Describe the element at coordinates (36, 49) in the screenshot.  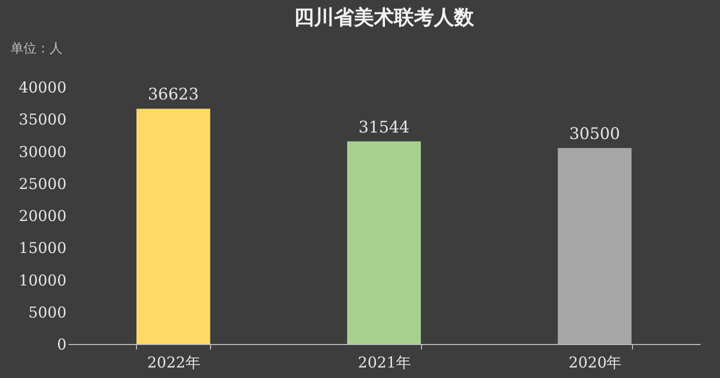
I see `y-axis-title: 单位：人` at that location.